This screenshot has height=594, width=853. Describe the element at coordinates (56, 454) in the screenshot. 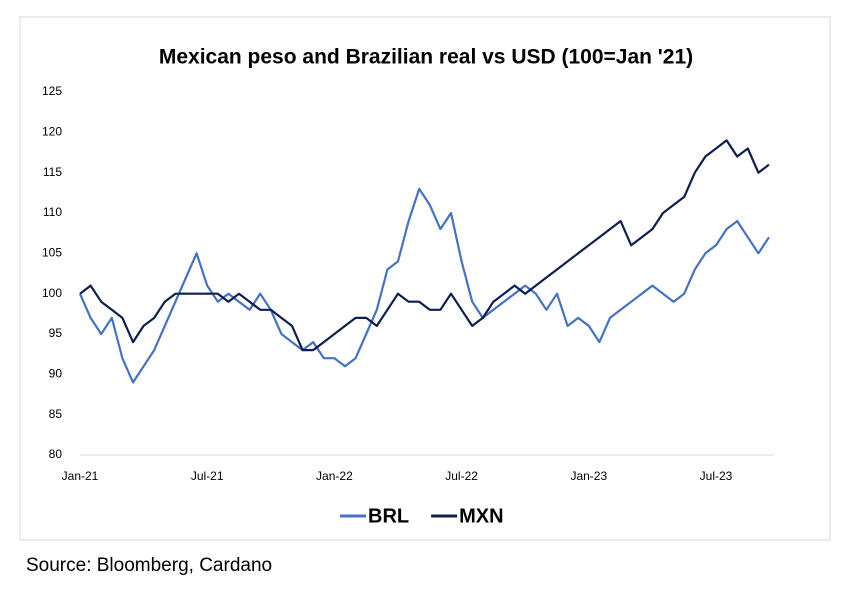

I see `y-tick-label: 80` at that location.